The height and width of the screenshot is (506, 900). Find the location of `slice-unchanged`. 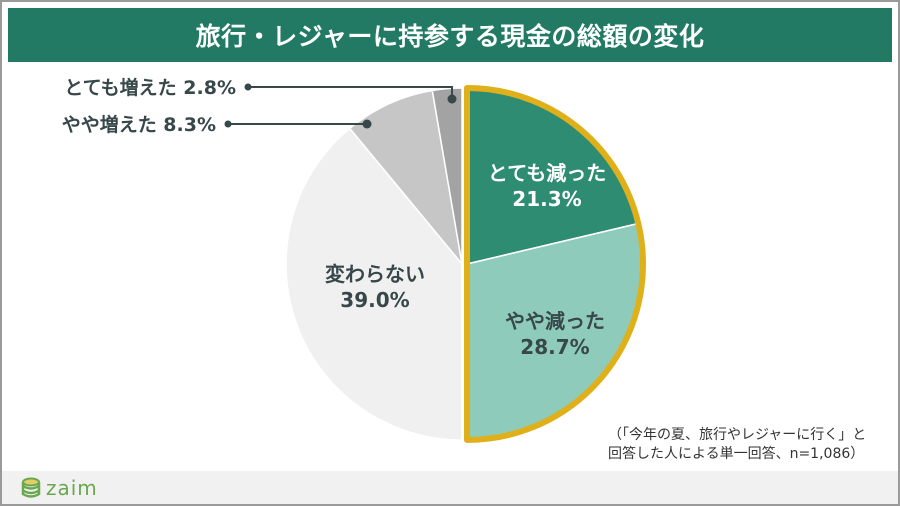

slice-unchanged is located at coordinates (374, 284).